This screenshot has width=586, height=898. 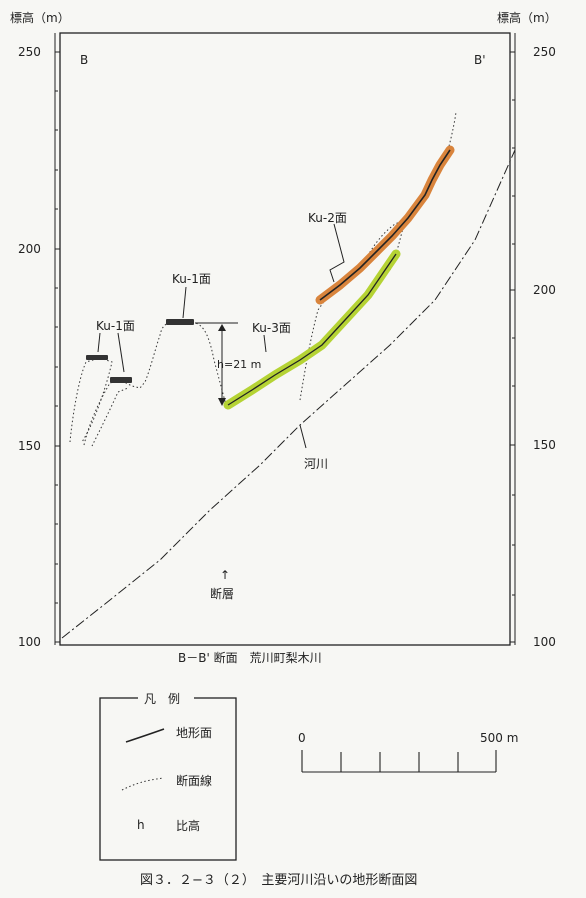 I want to click on legend-h-symbol: h, so click(x=141, y=825).